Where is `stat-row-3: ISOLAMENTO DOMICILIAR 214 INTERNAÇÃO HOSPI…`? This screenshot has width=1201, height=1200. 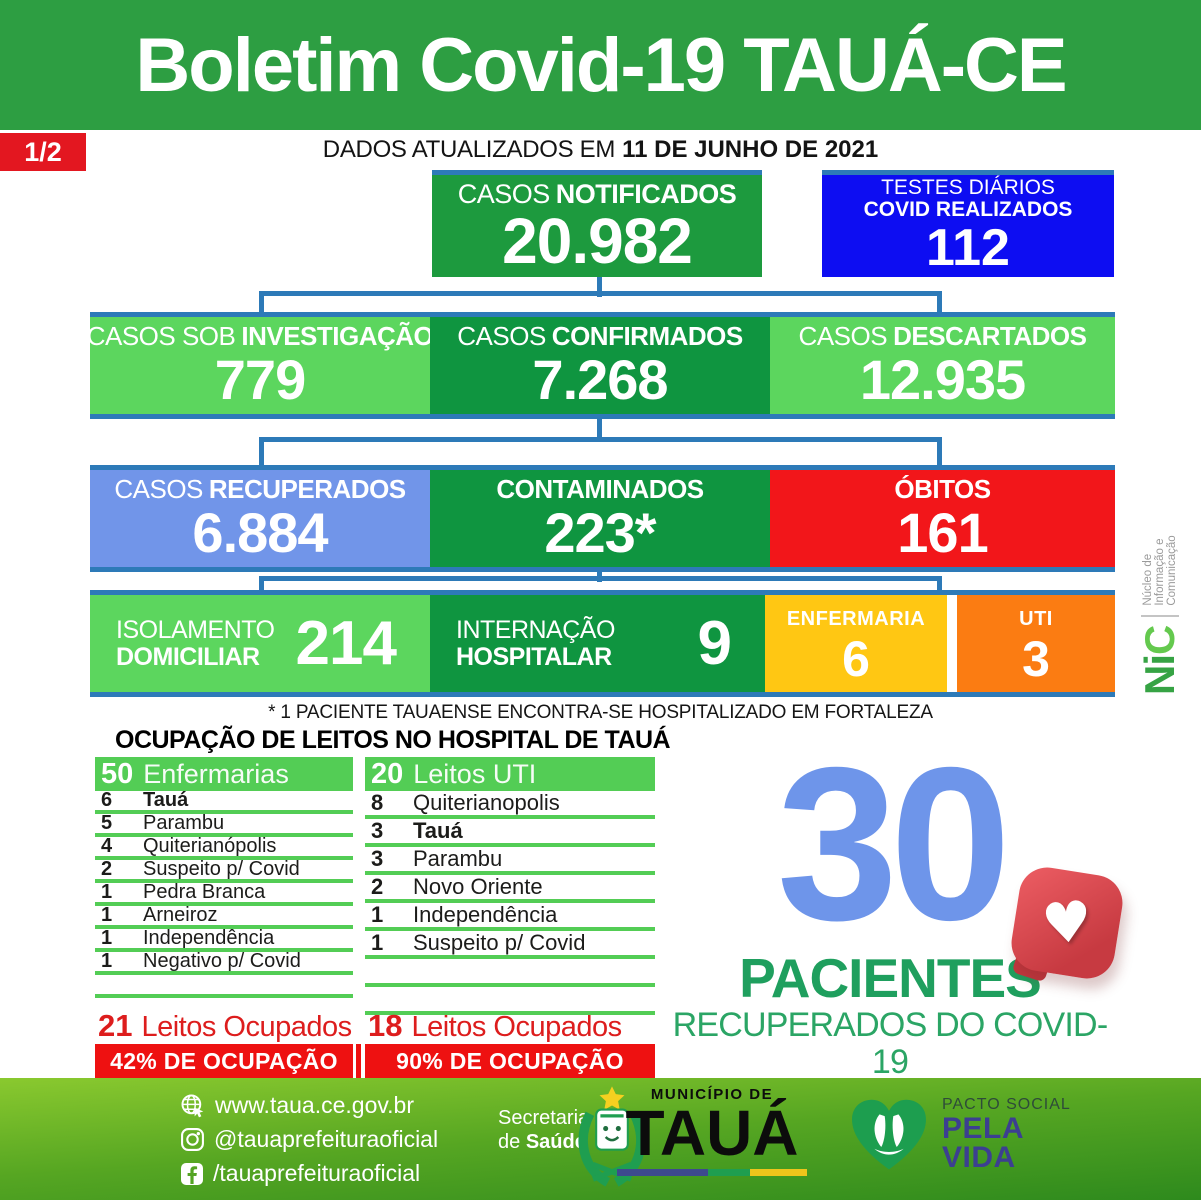 stat-row-3: ISOLAMENTO DOMICILIAR 214 INTERNAÇÃO HOSPI… is located at coordinates (602, 643).